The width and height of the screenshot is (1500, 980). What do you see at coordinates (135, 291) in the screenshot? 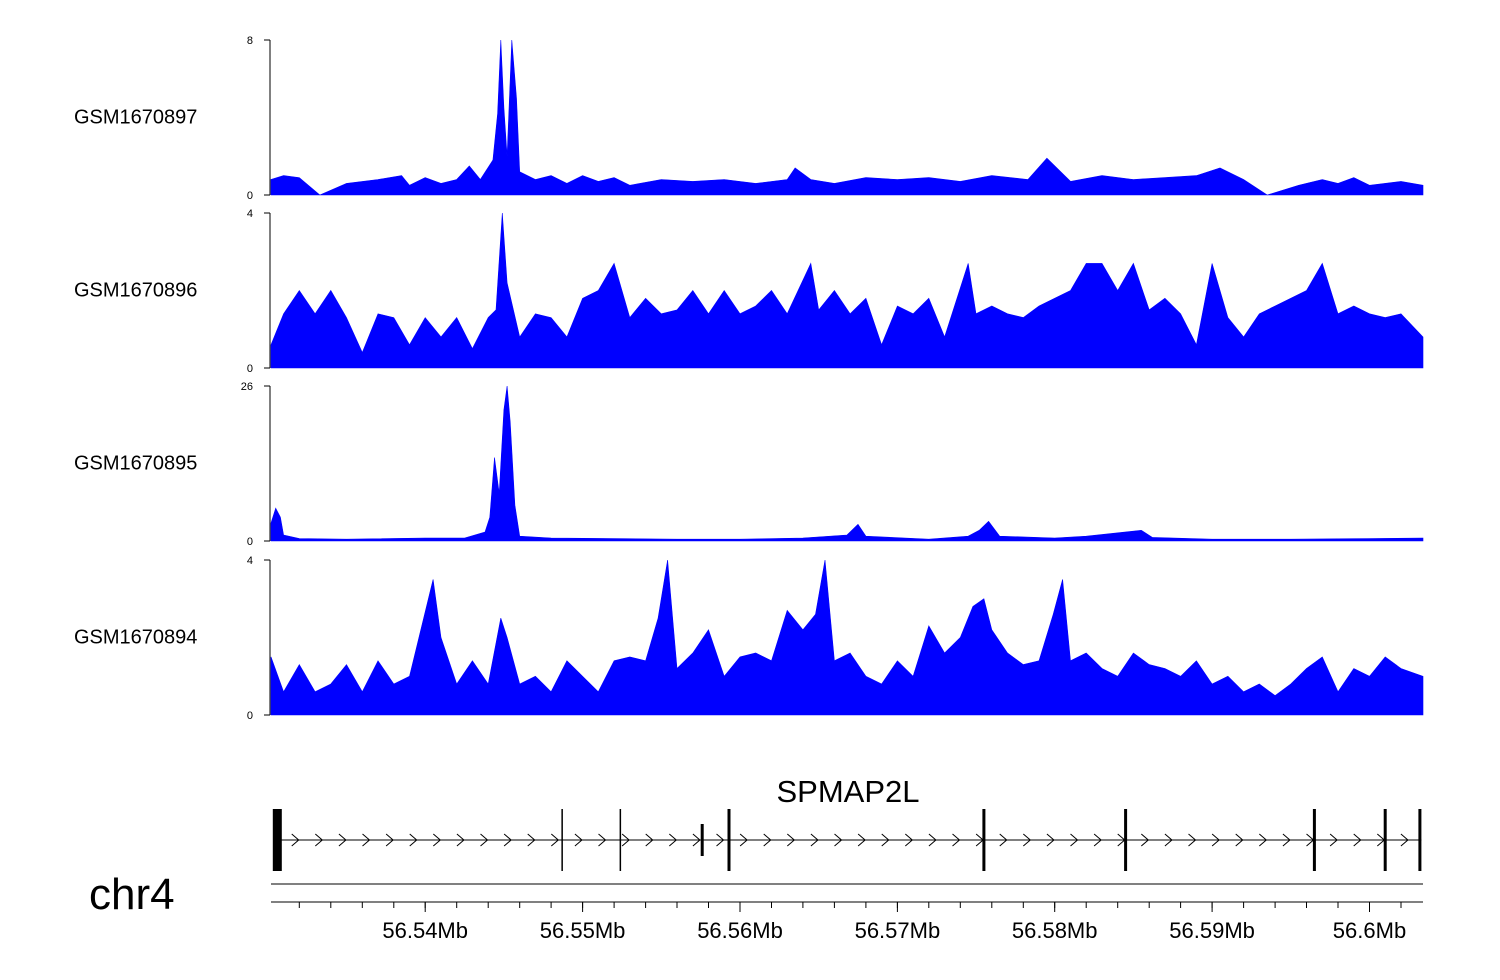
I see `track-name: GSM1670896` at bounding box center [135, 291].